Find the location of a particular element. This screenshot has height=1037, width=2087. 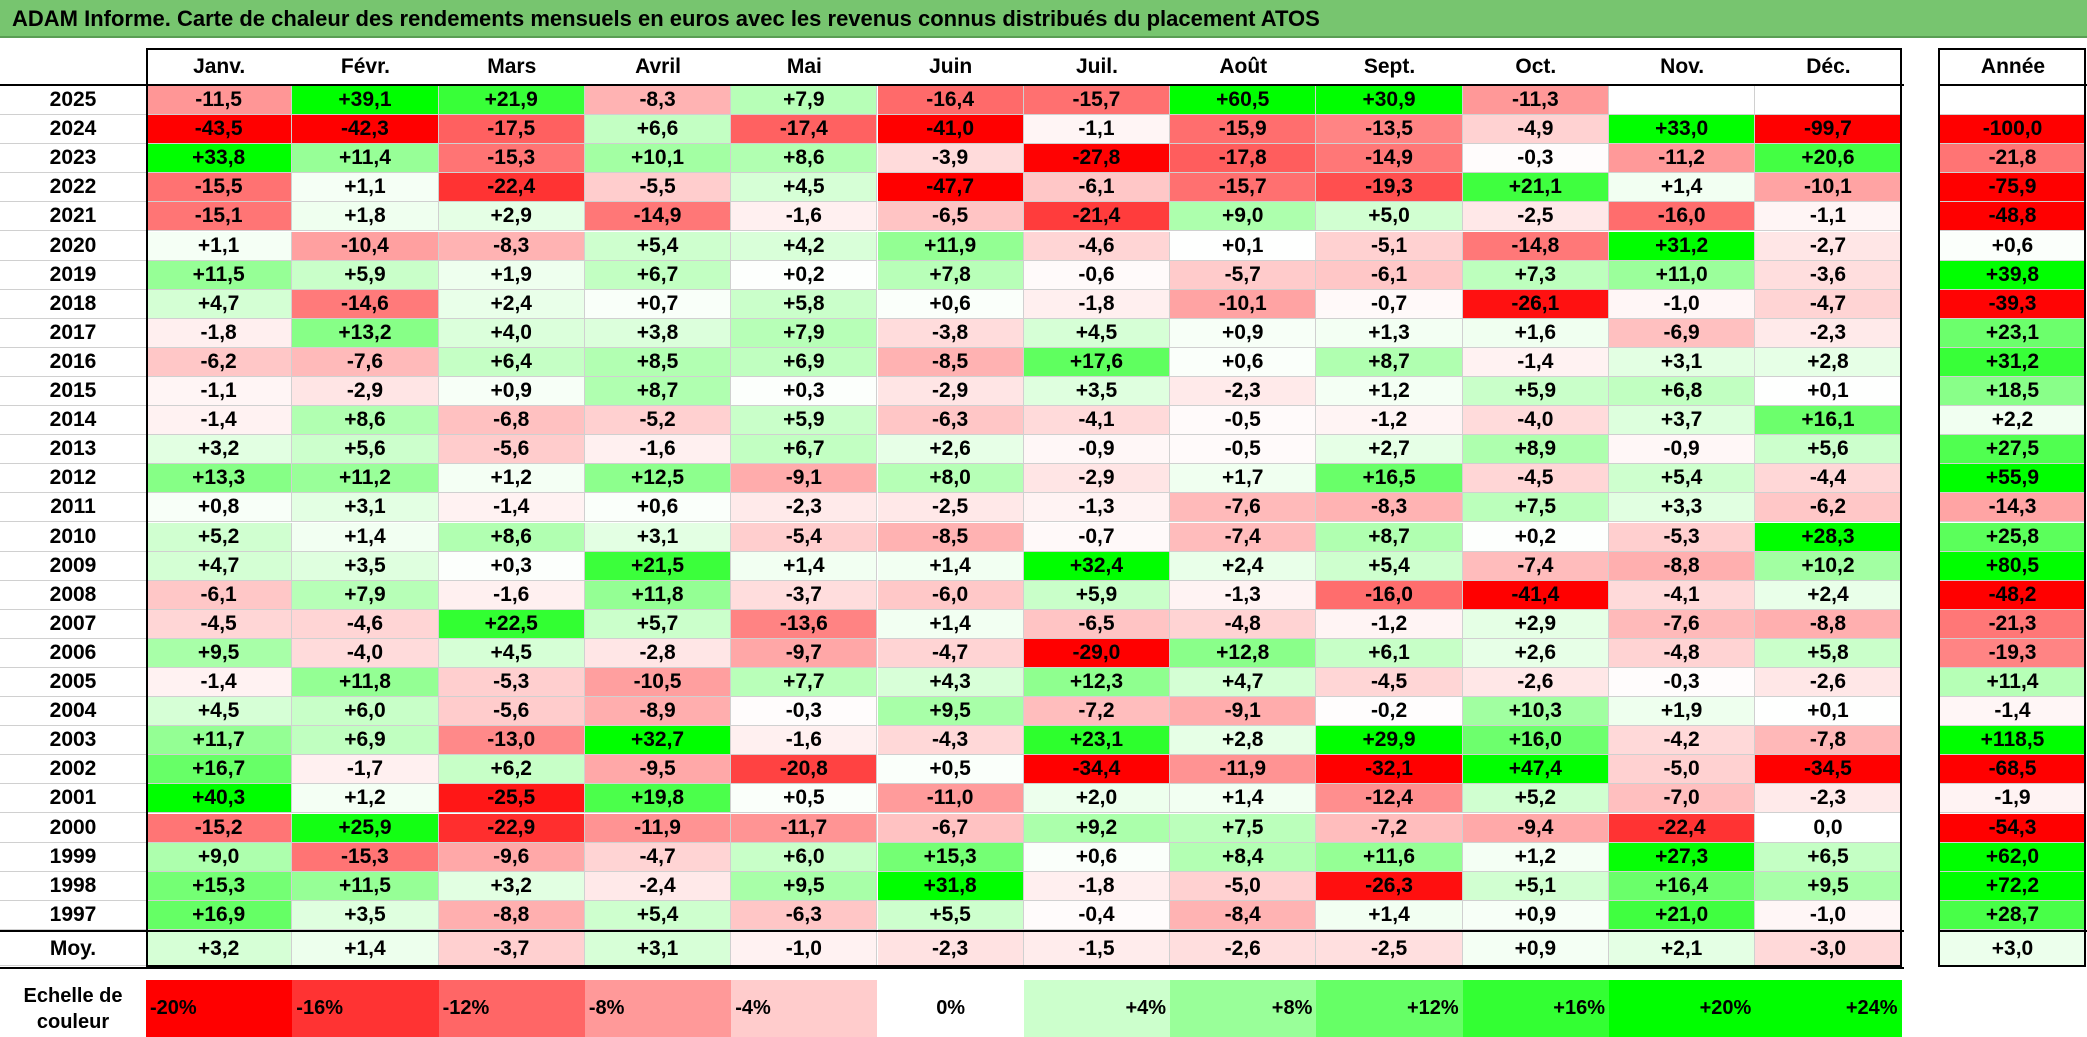

heatmap-cell: +0,5 is located at coordinates (804, 799).